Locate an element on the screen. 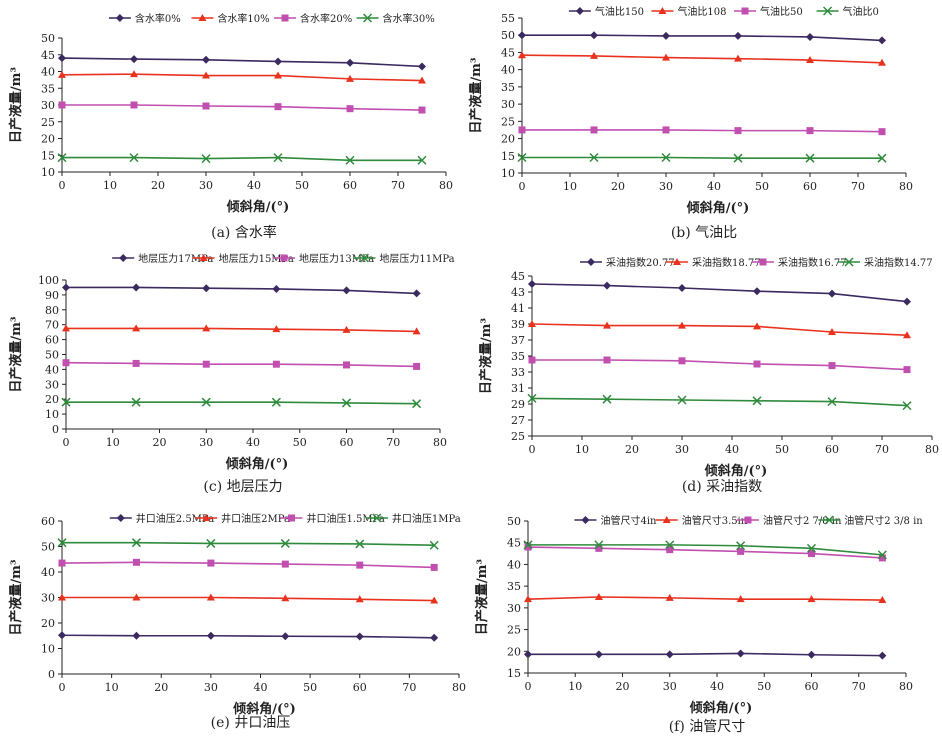  y-tick-label: 70 is located at coordinates (52, 325).